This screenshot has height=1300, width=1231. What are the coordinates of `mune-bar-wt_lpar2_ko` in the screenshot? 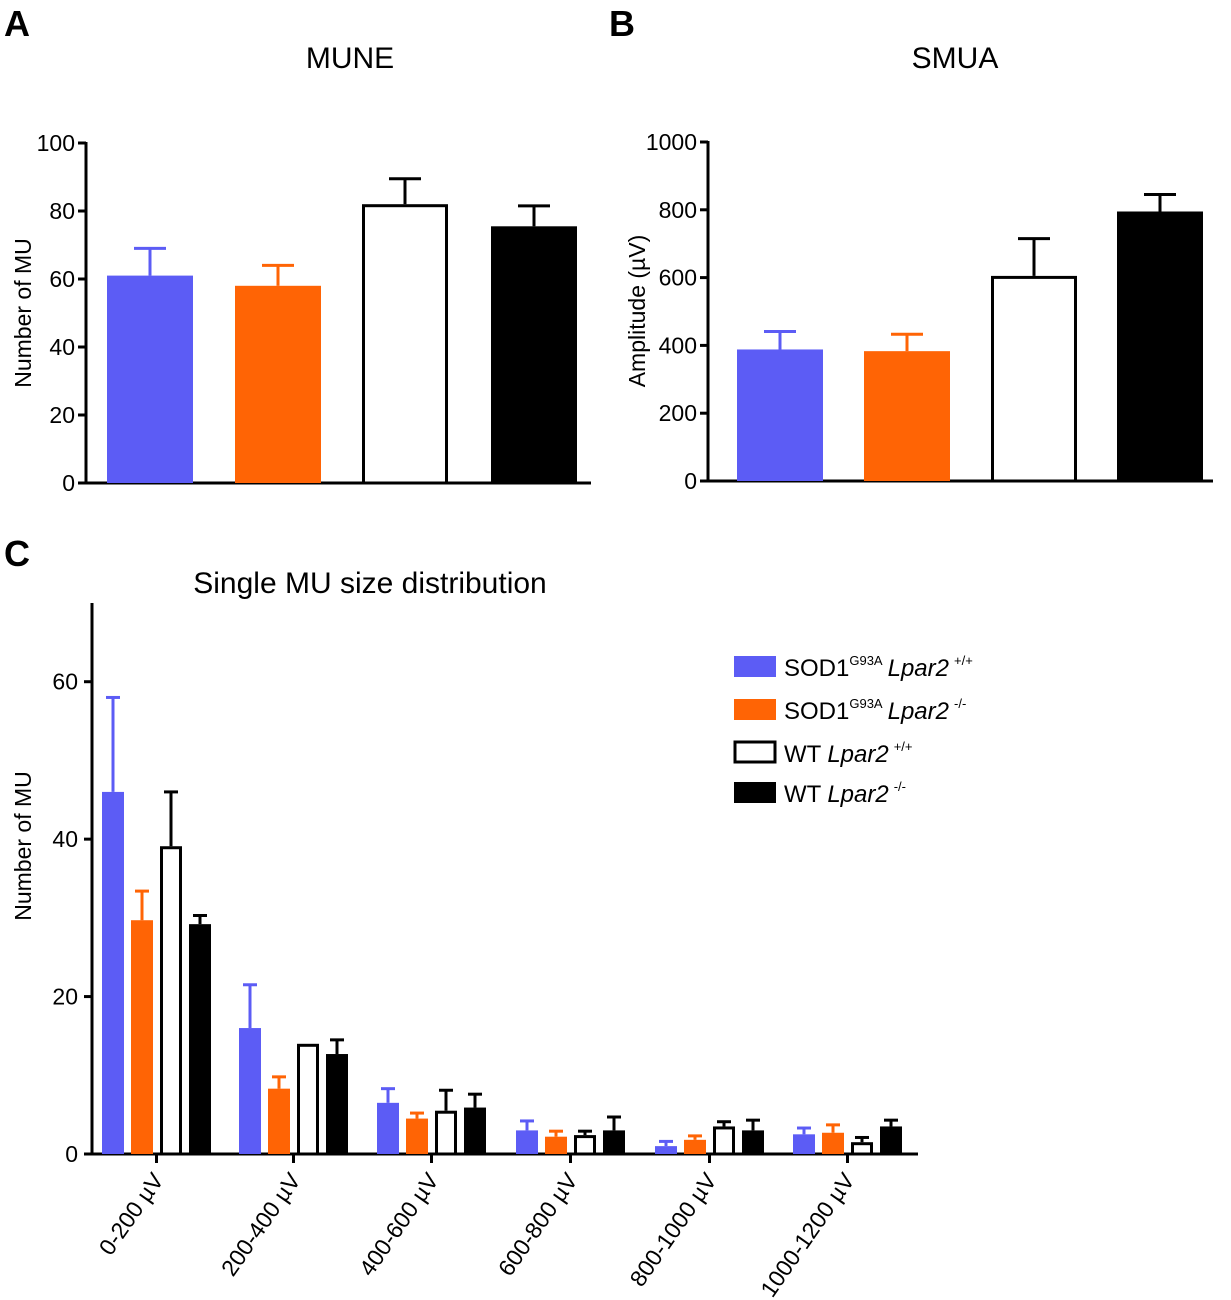 It's located at (534, 355).